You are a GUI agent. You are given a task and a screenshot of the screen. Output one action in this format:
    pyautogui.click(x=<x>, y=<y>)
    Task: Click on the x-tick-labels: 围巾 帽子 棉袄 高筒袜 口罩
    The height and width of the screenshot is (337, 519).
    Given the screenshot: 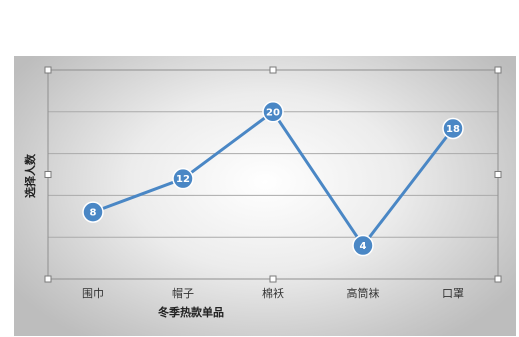 What is the action you would take?
    pyautogui.click(x=273, y=293)
    